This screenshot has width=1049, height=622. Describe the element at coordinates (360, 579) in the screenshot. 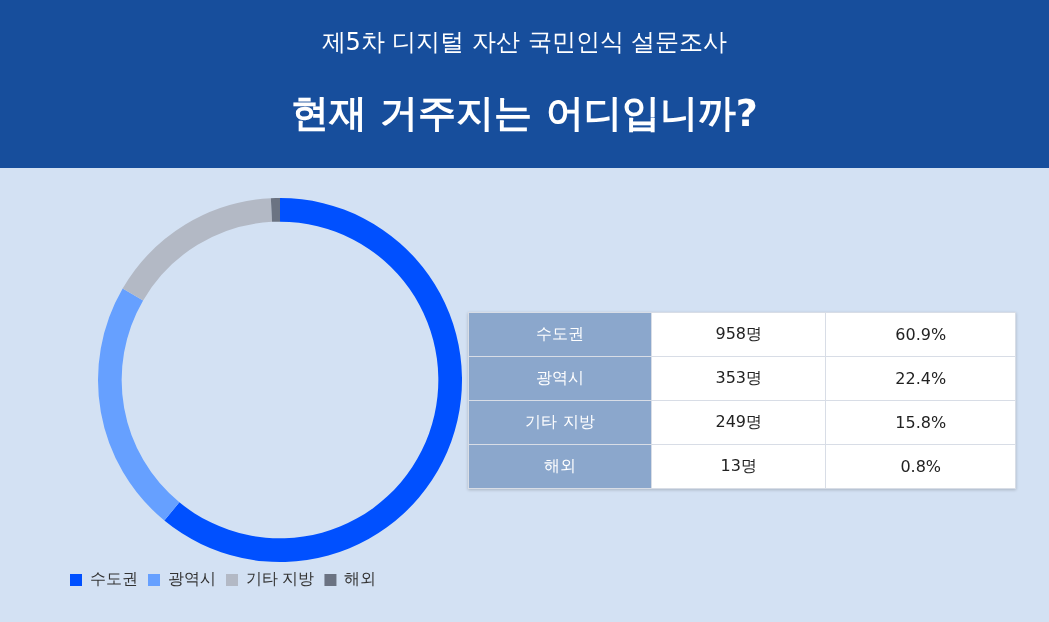

I see `legend-label: 해외` at that location.